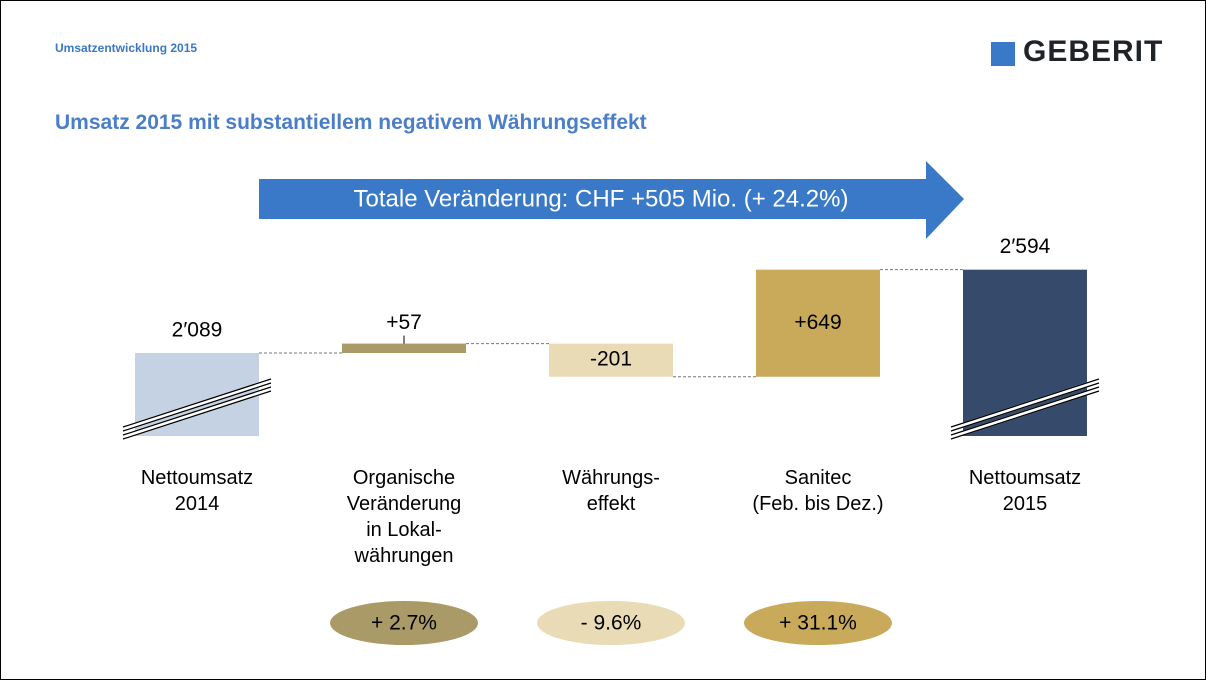 Image resolution: width=1206 pixels, height=680 pixels. I want to click on badge-label: + 2.7%, so click(404, 623).